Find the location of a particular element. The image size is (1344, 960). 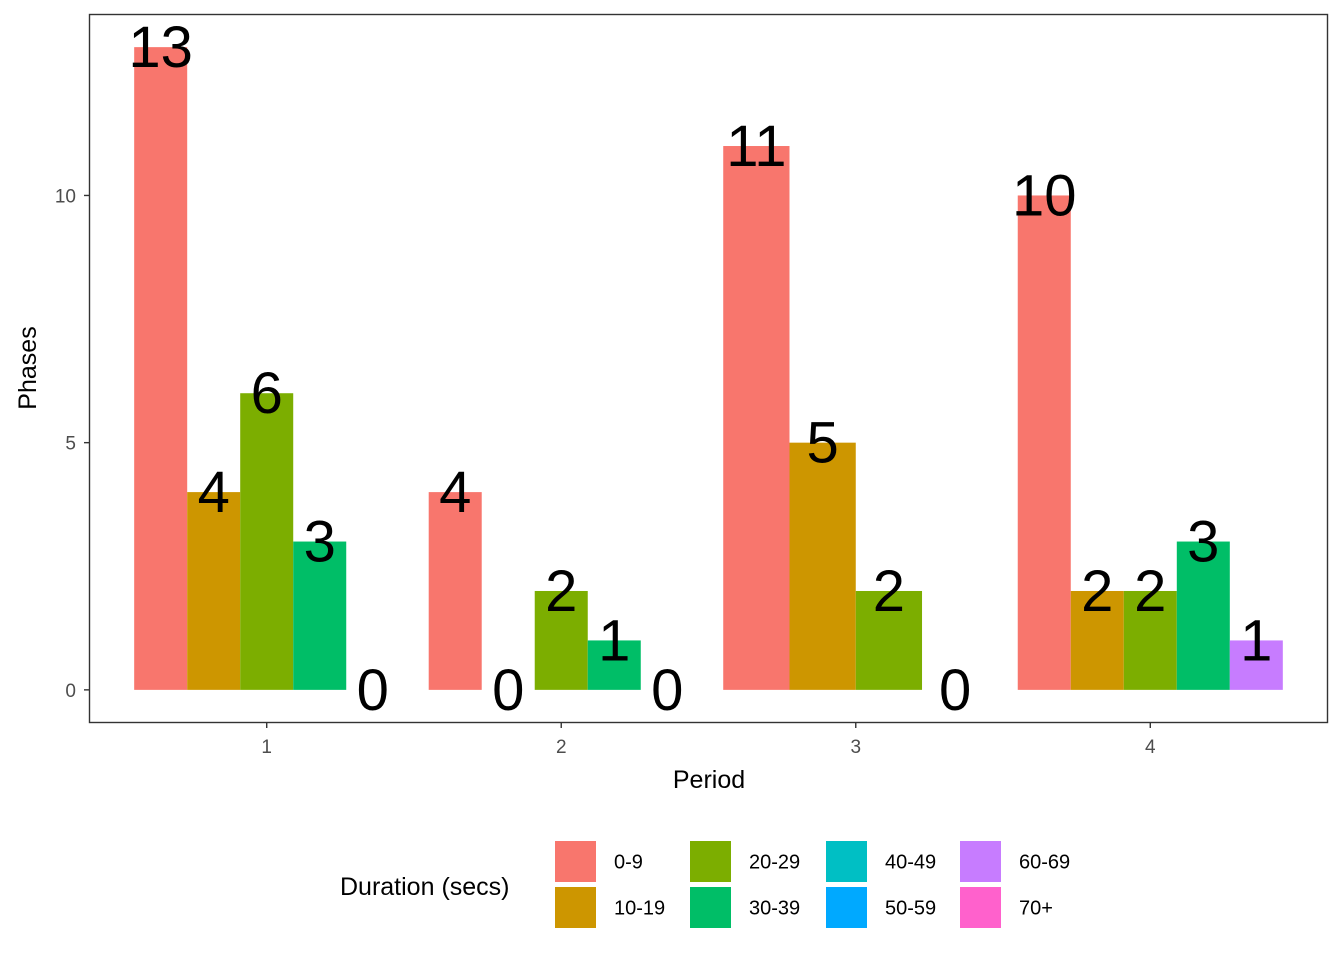

data-label: 10 is located at coordinates (1044, 195).